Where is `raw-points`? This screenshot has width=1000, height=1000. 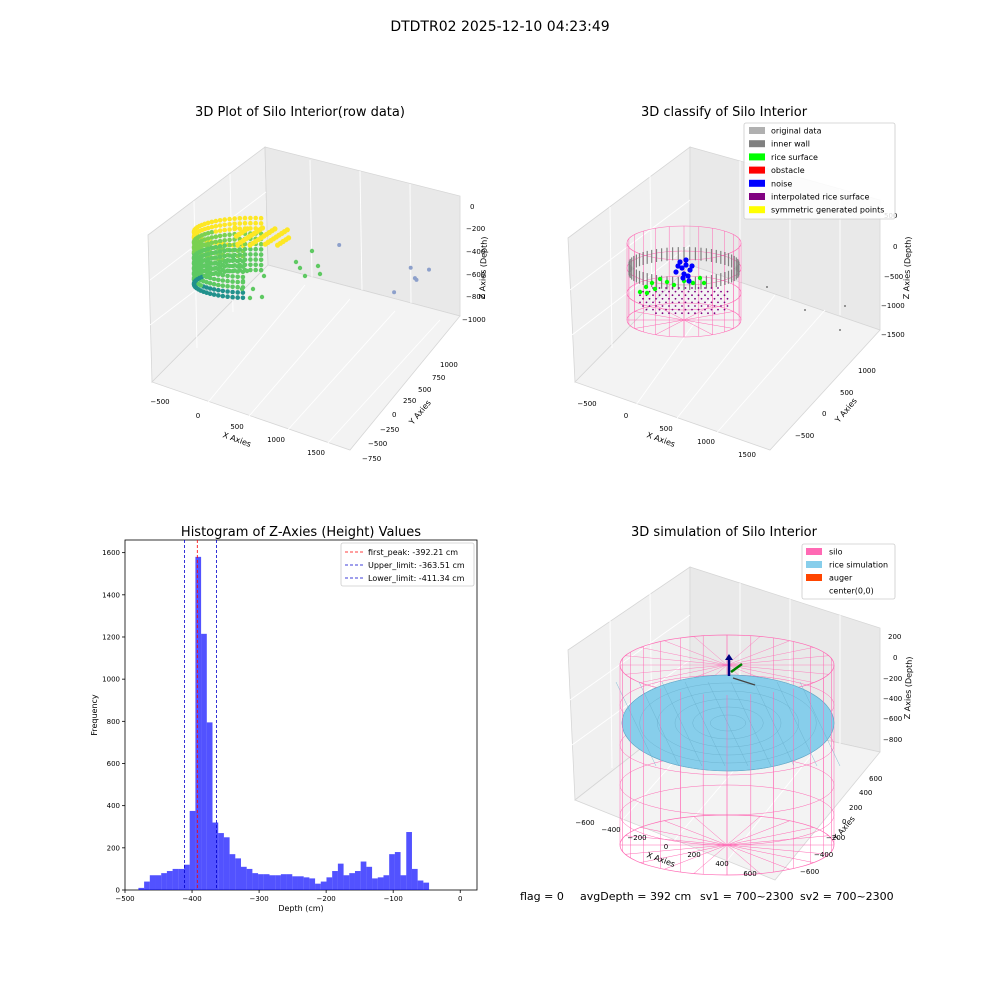 raw-points is located at coordinates (257, 258).